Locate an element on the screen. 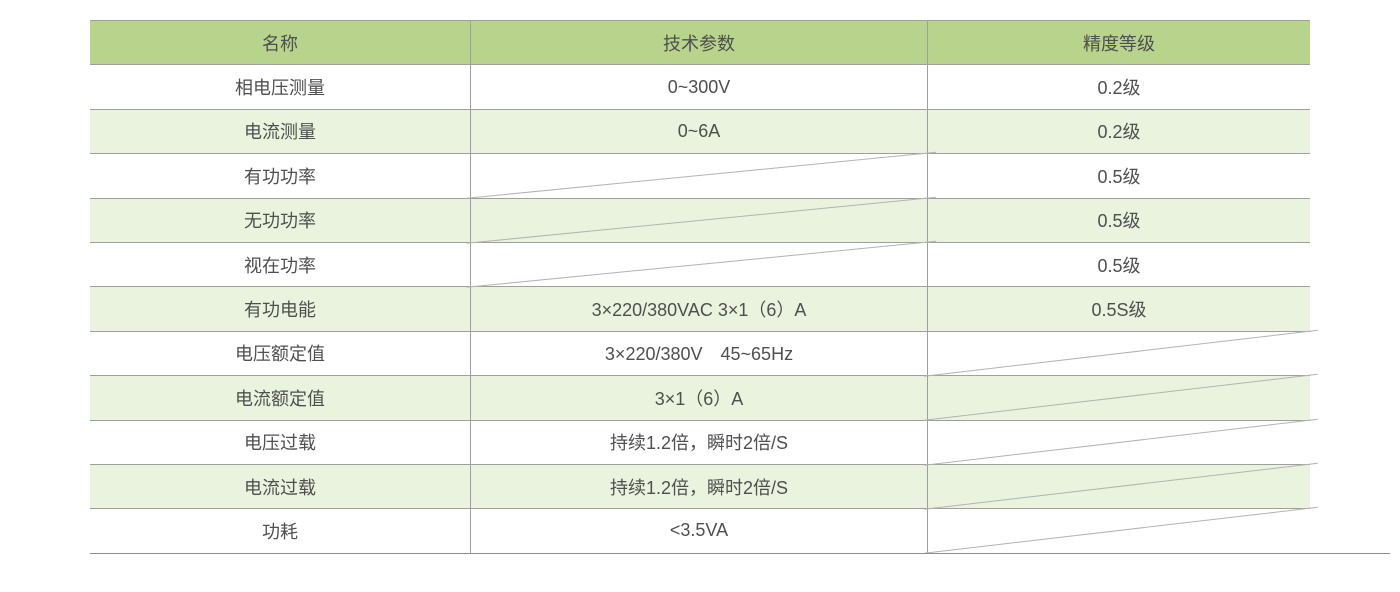 Image resolution: width=1400 pixels, height=592 pixels. table-row-active-power: 有功功率 0.5级 is located at coordinates (700, 175).